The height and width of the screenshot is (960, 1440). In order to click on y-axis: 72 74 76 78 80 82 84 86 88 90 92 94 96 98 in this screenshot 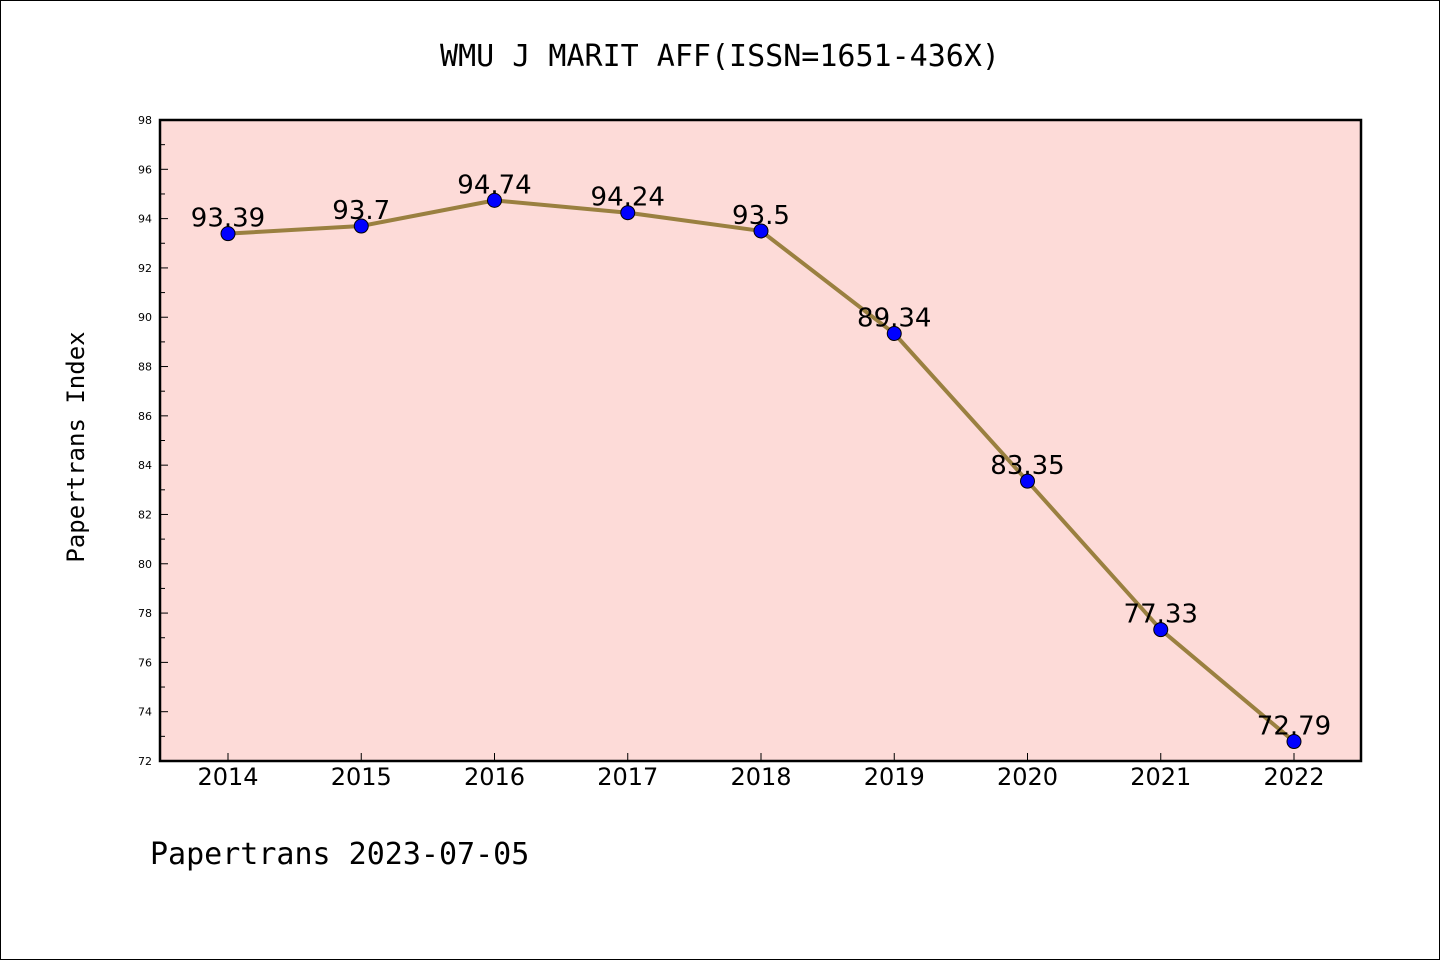, I will do `click(153, 441)`.